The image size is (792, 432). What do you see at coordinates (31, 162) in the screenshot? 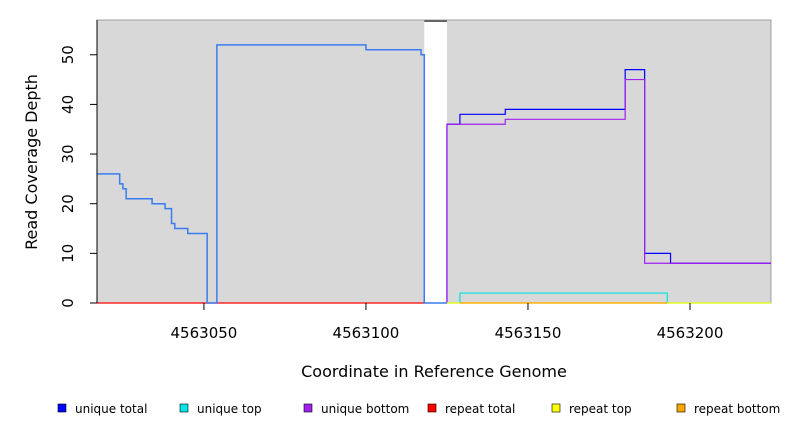
I see `y-axis-label: Read Coverage Depth` at bounding box center [31, 162].